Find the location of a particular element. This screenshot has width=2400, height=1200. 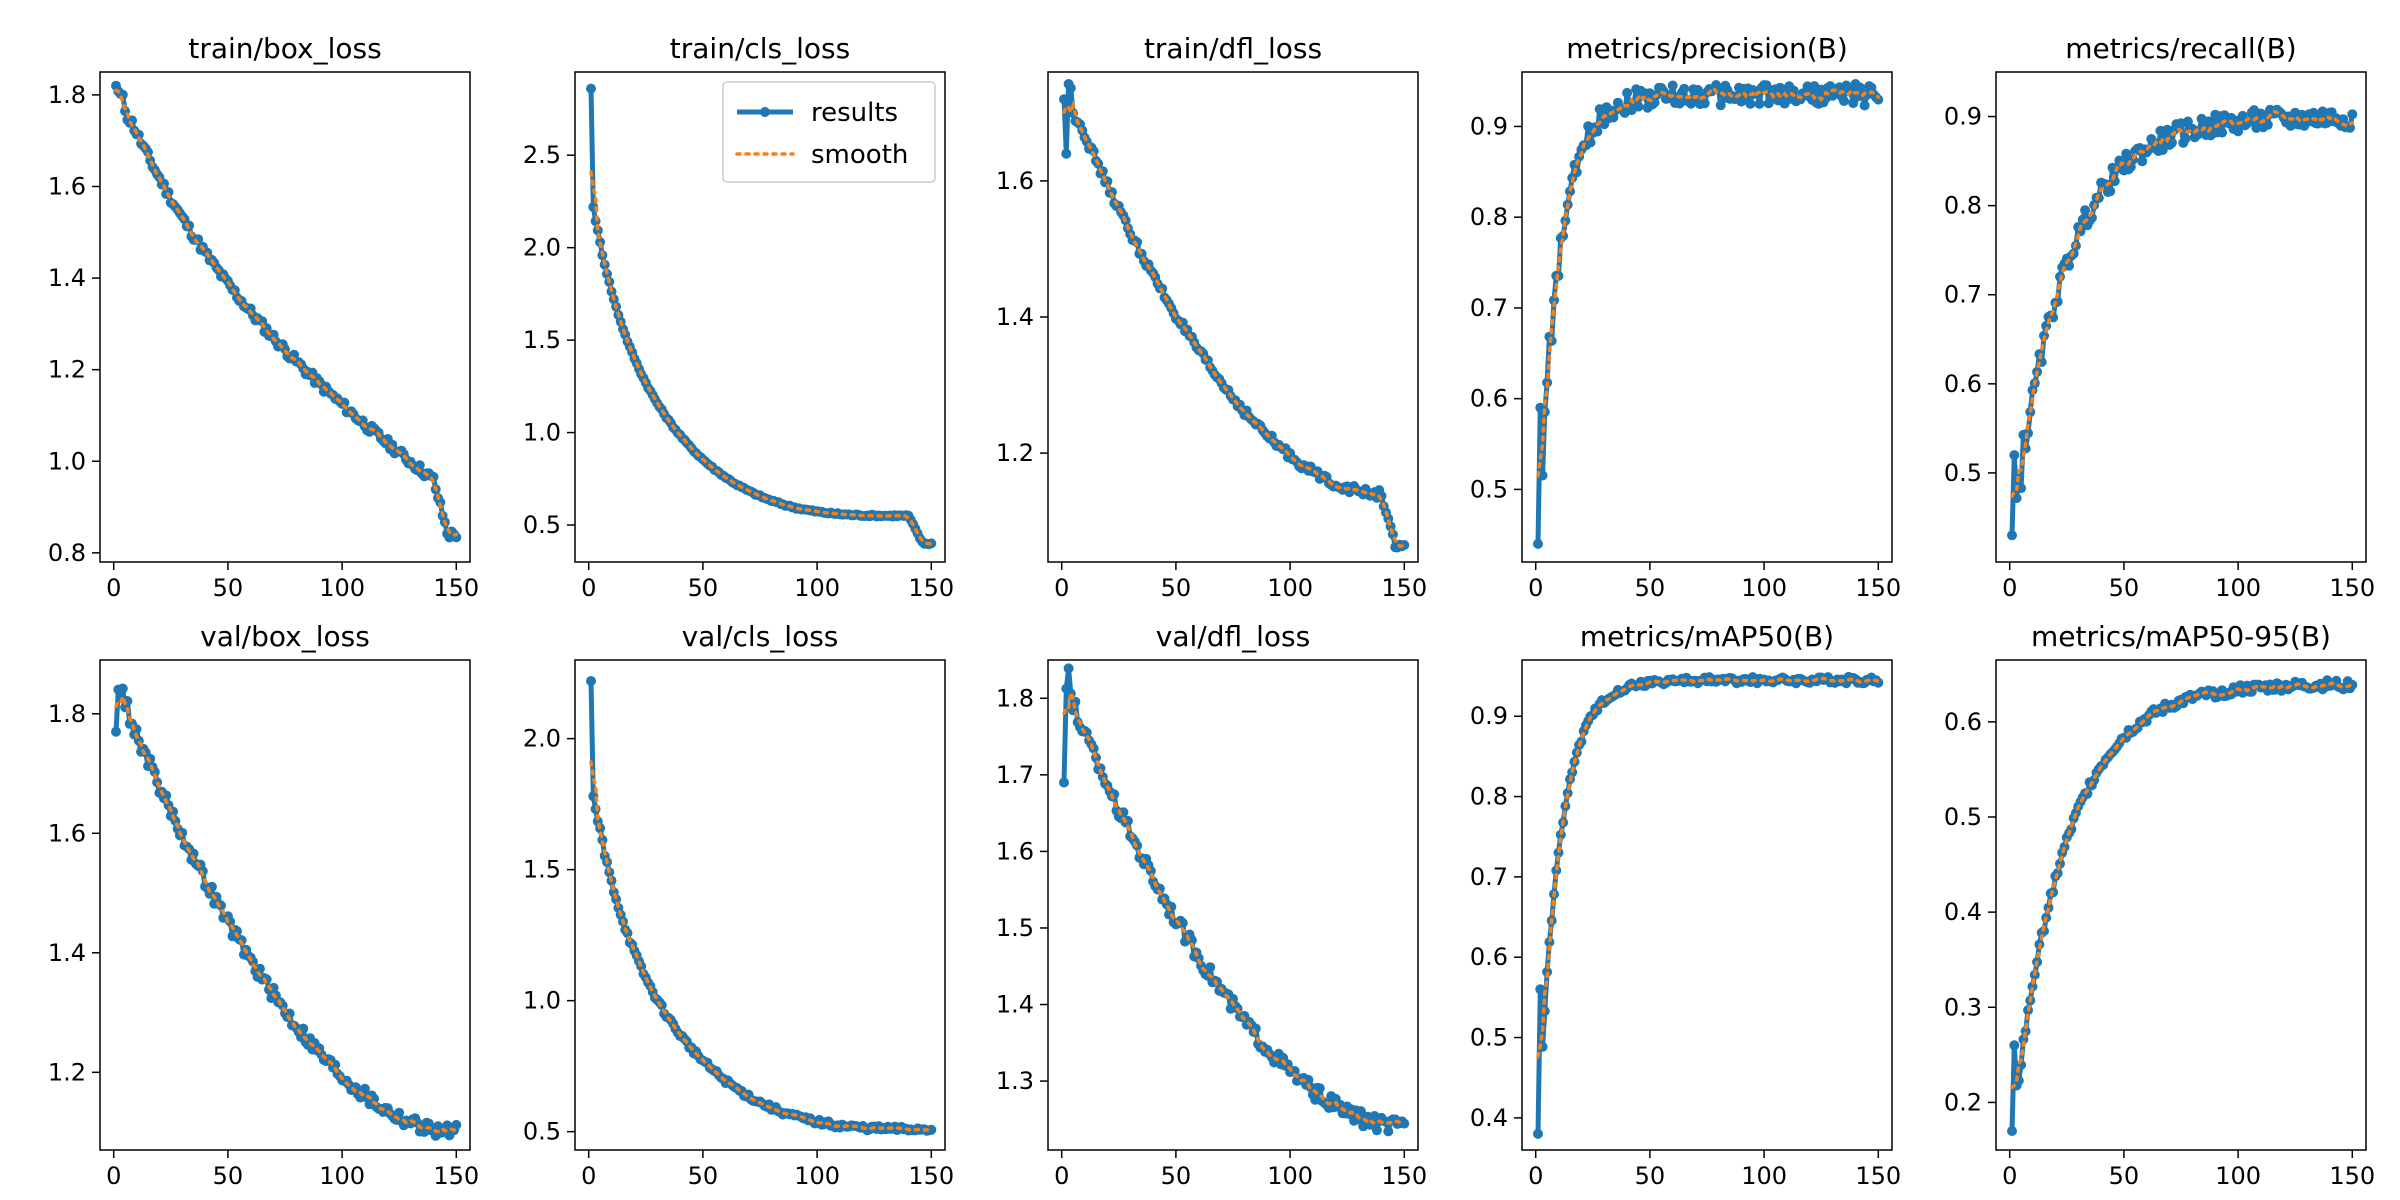

panel-val-box-loss: val/box_loss 0 50 100 150 1.2 1.4 1.6 1.8 is located at coordinates (263, 905).